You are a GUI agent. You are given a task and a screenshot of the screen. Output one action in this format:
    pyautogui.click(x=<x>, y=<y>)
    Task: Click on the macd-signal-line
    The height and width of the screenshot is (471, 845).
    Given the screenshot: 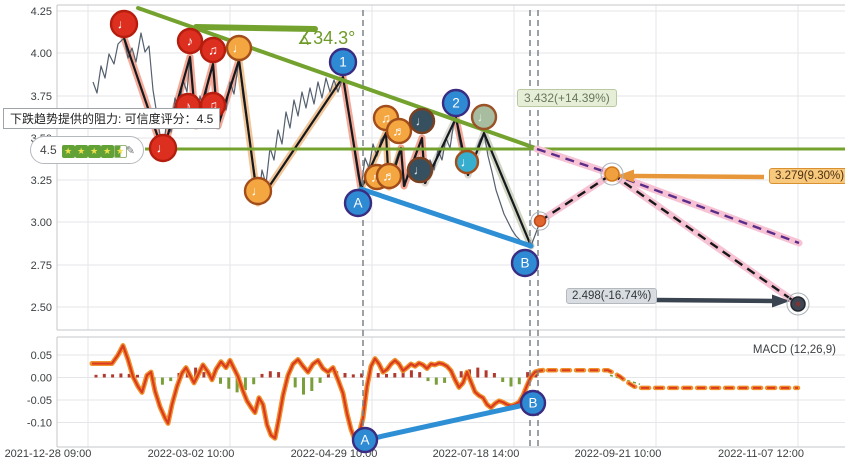 What is the action you would take?
    pyautogui.click(x=318, y=393)
    